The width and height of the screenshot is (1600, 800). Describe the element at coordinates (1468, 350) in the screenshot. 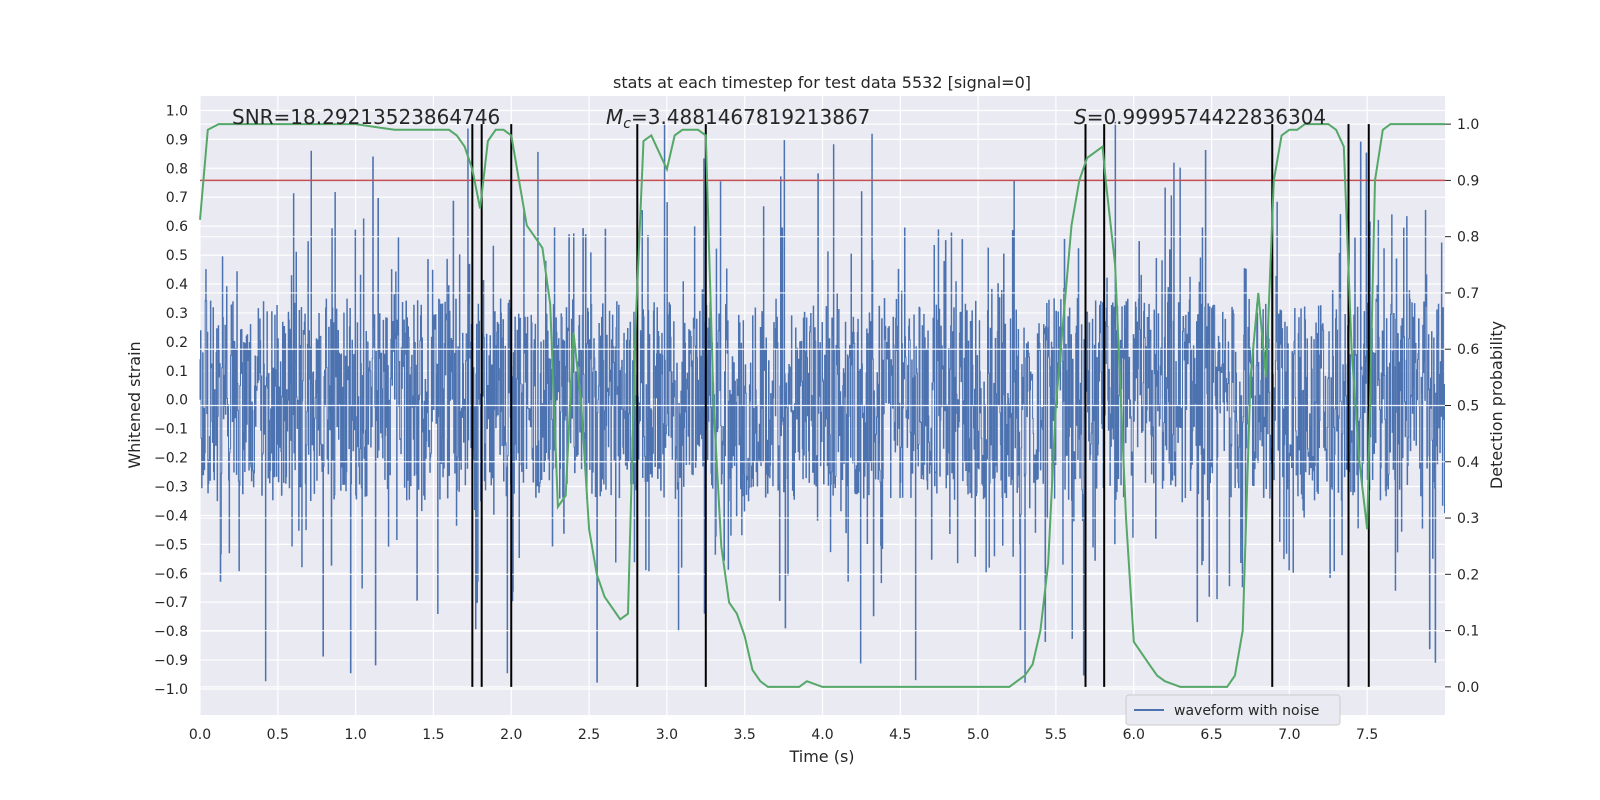

I see `y2-tick-label-4: 0.6` at that location.